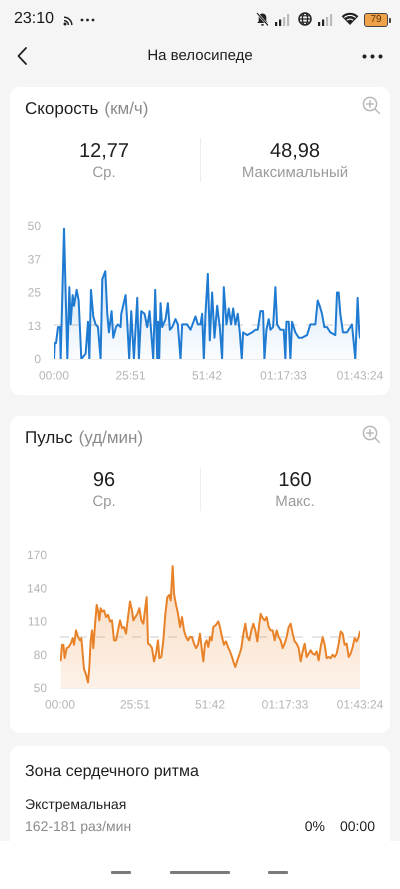 Image resolution: width=400 pixels, height=889 pixels. What do you see at coordinates (49, 437) in the screenshot?
I see `chart-title: Пульс` at bounding box center [49, 437].